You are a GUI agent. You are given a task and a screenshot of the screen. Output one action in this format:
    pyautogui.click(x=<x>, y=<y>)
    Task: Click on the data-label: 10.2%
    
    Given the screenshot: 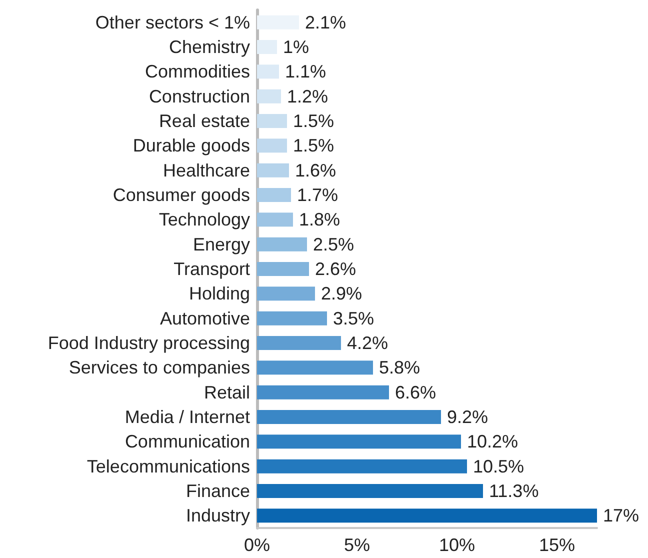 What is the action you would take?
    pyautogui.click(x=492, y=442)
    